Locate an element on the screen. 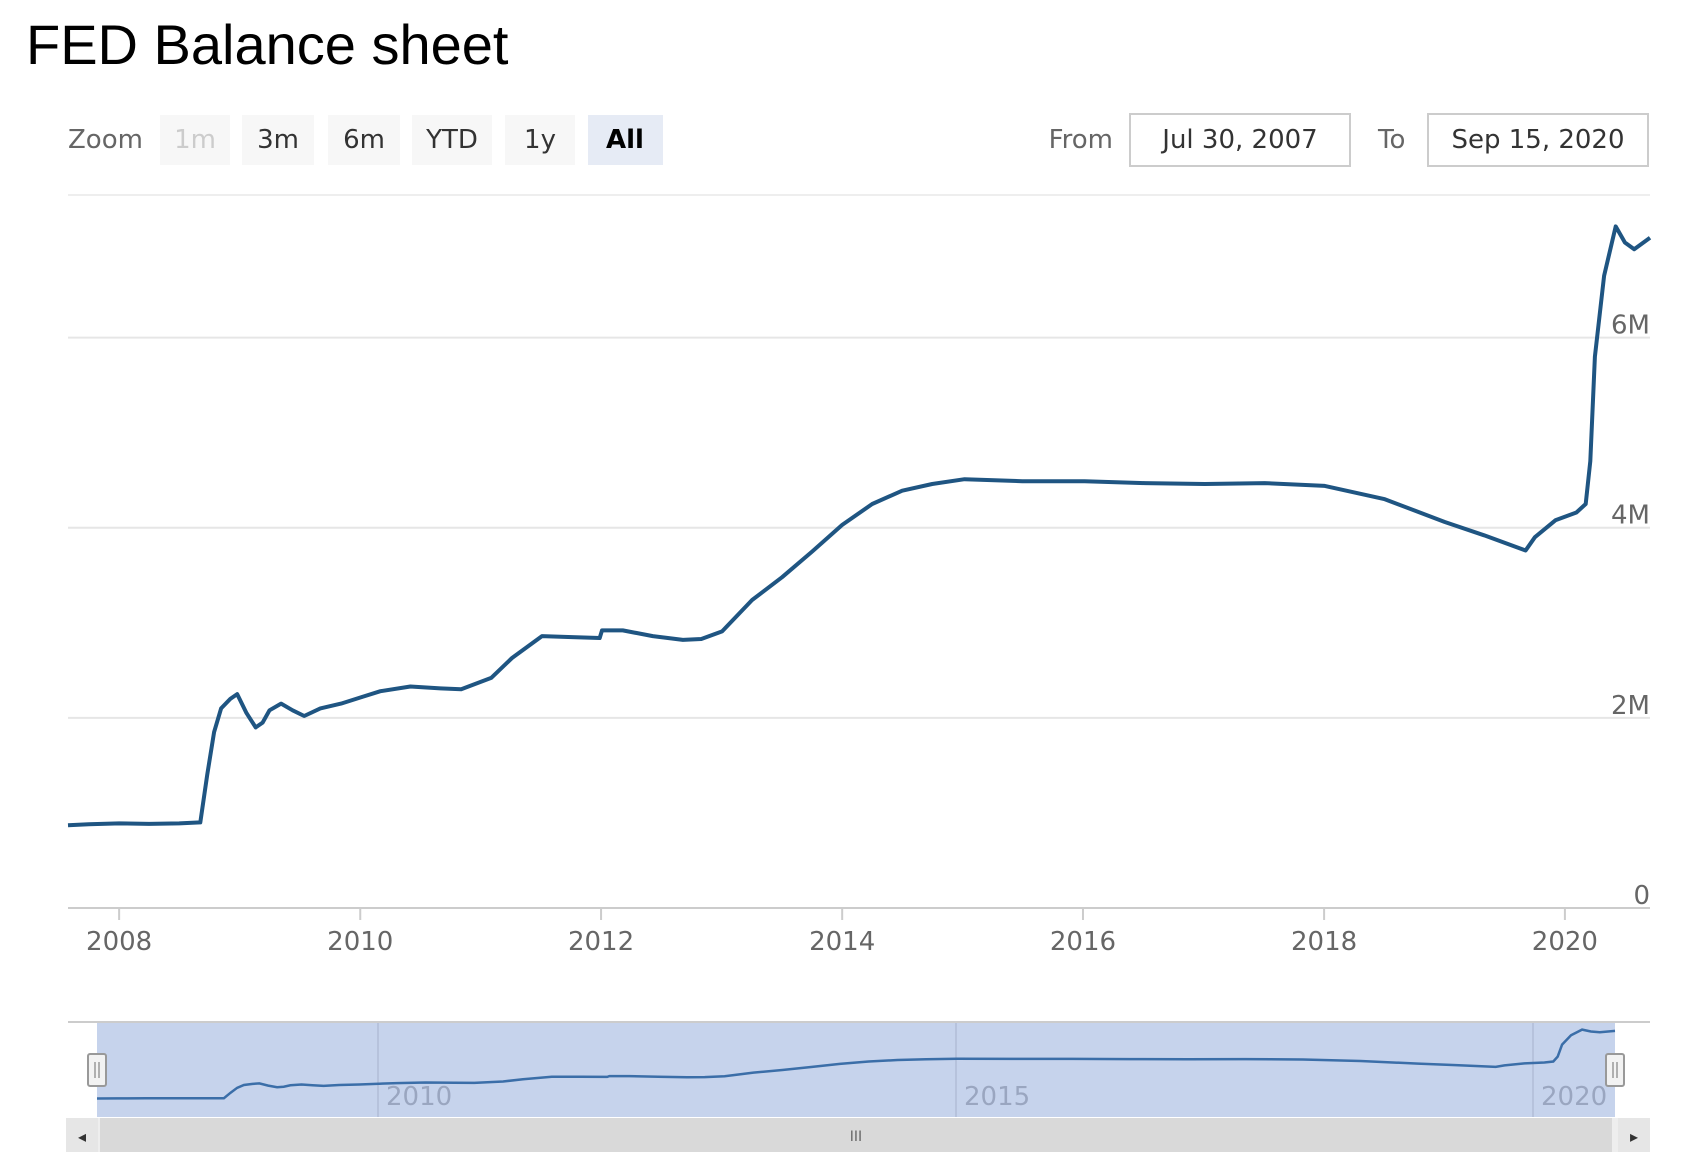  y-tick-label: 4M is located at coordinates (1630, 516).